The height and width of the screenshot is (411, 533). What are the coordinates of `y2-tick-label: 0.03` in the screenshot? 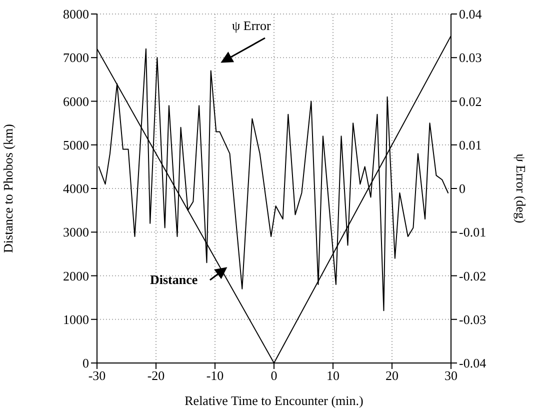 It's located at (470, 58).